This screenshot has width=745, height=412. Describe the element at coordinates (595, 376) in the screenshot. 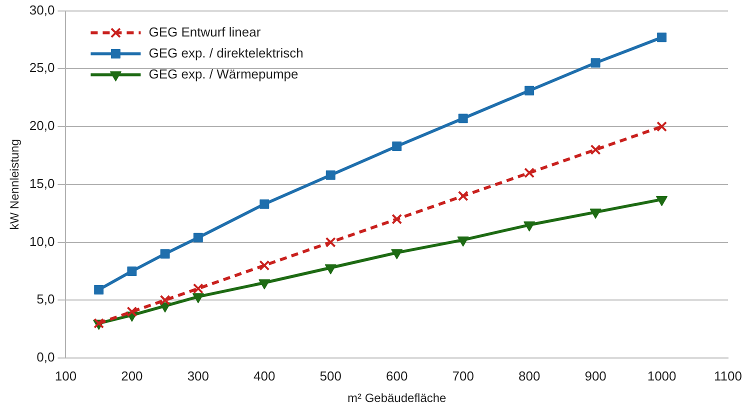

I see `x-tick-label: 900` at that location.